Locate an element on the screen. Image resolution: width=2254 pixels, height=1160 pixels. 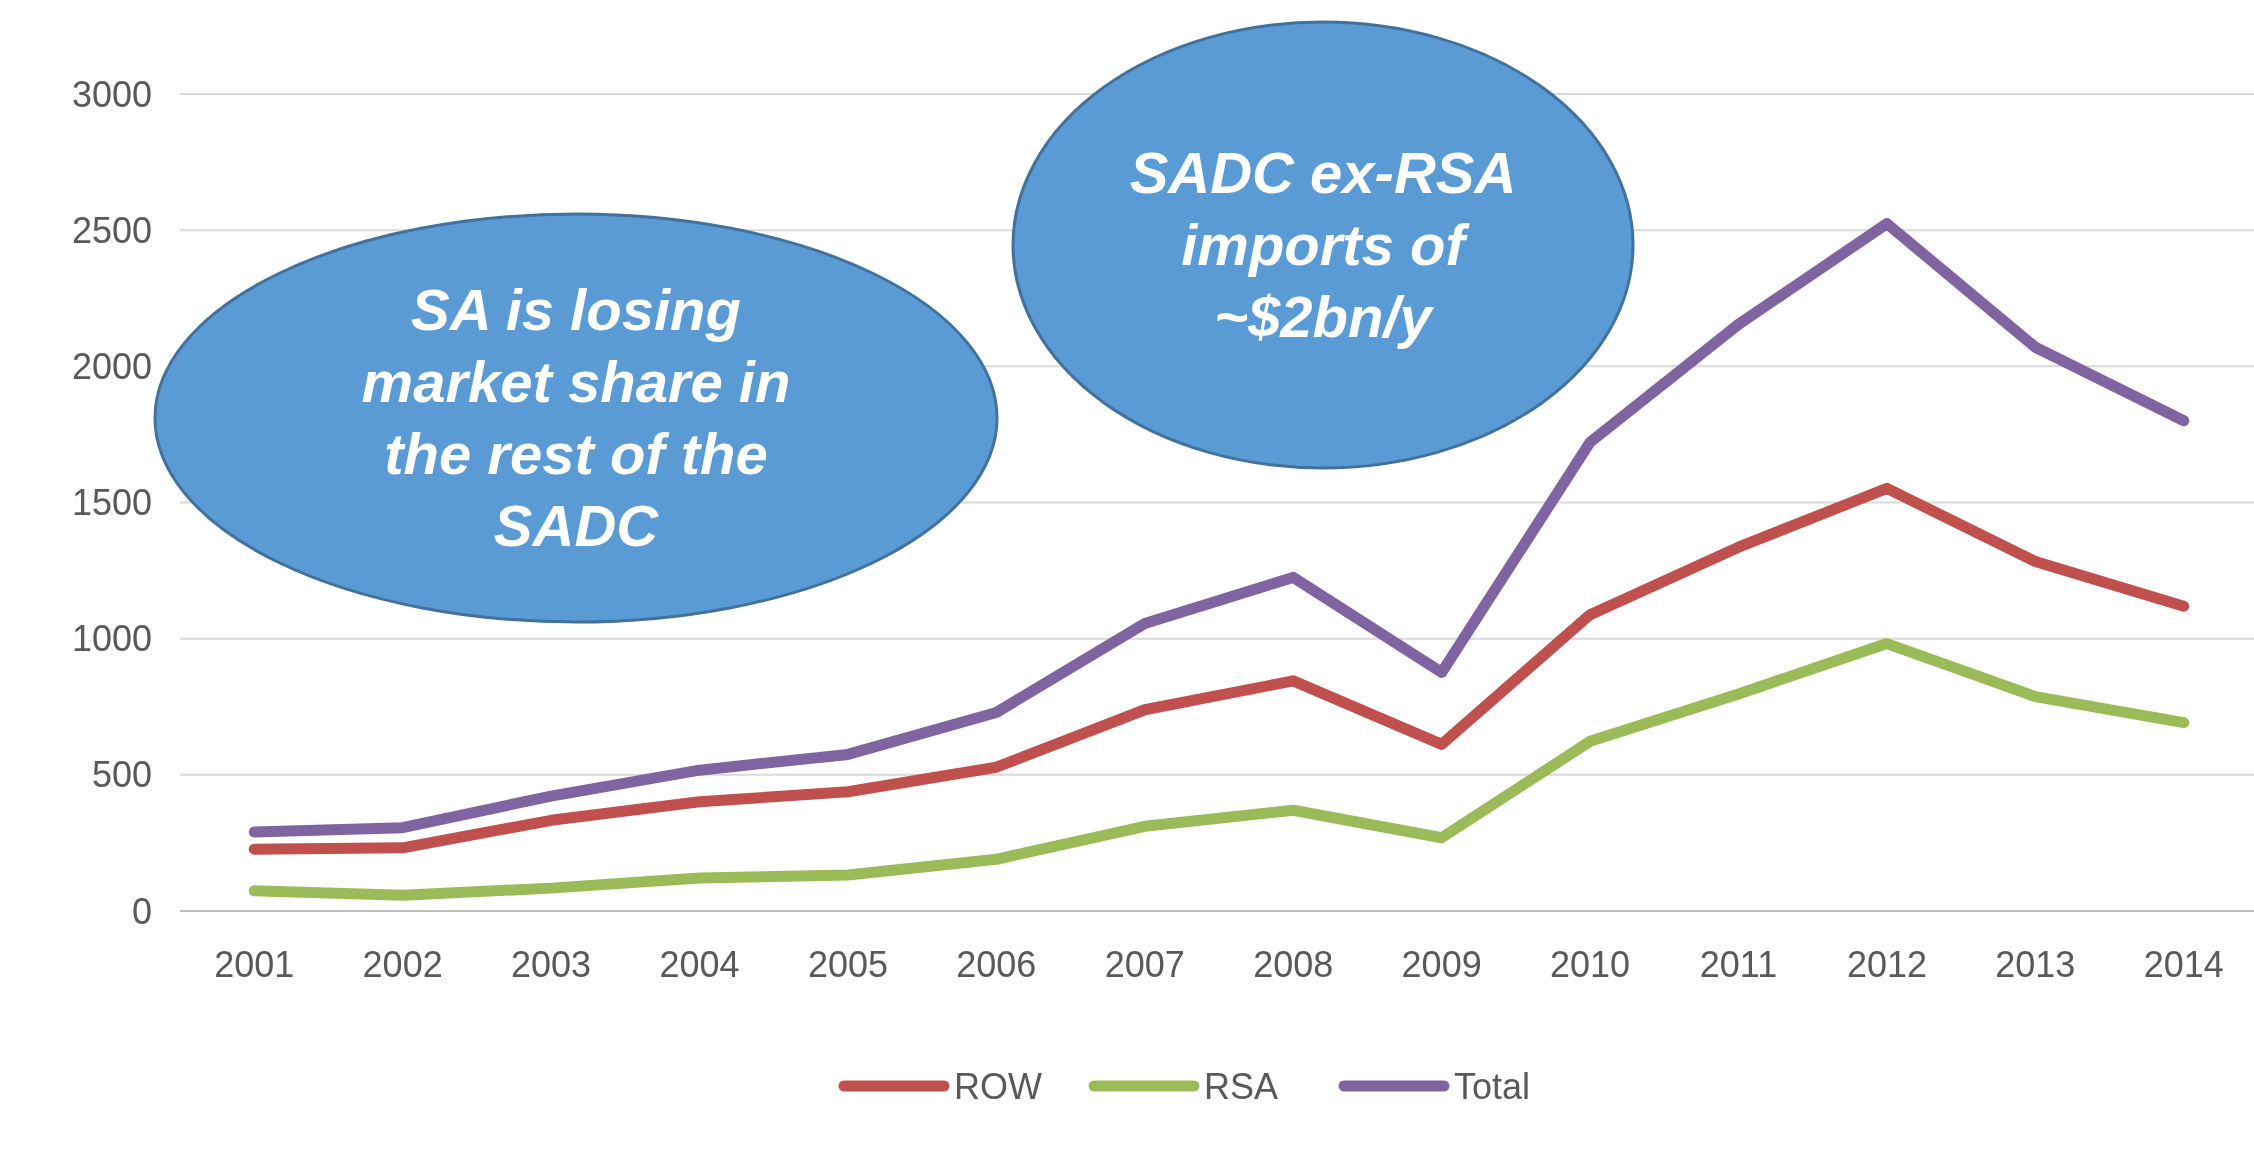
y-tick-label: 500 is located at coordinates (121, 775).